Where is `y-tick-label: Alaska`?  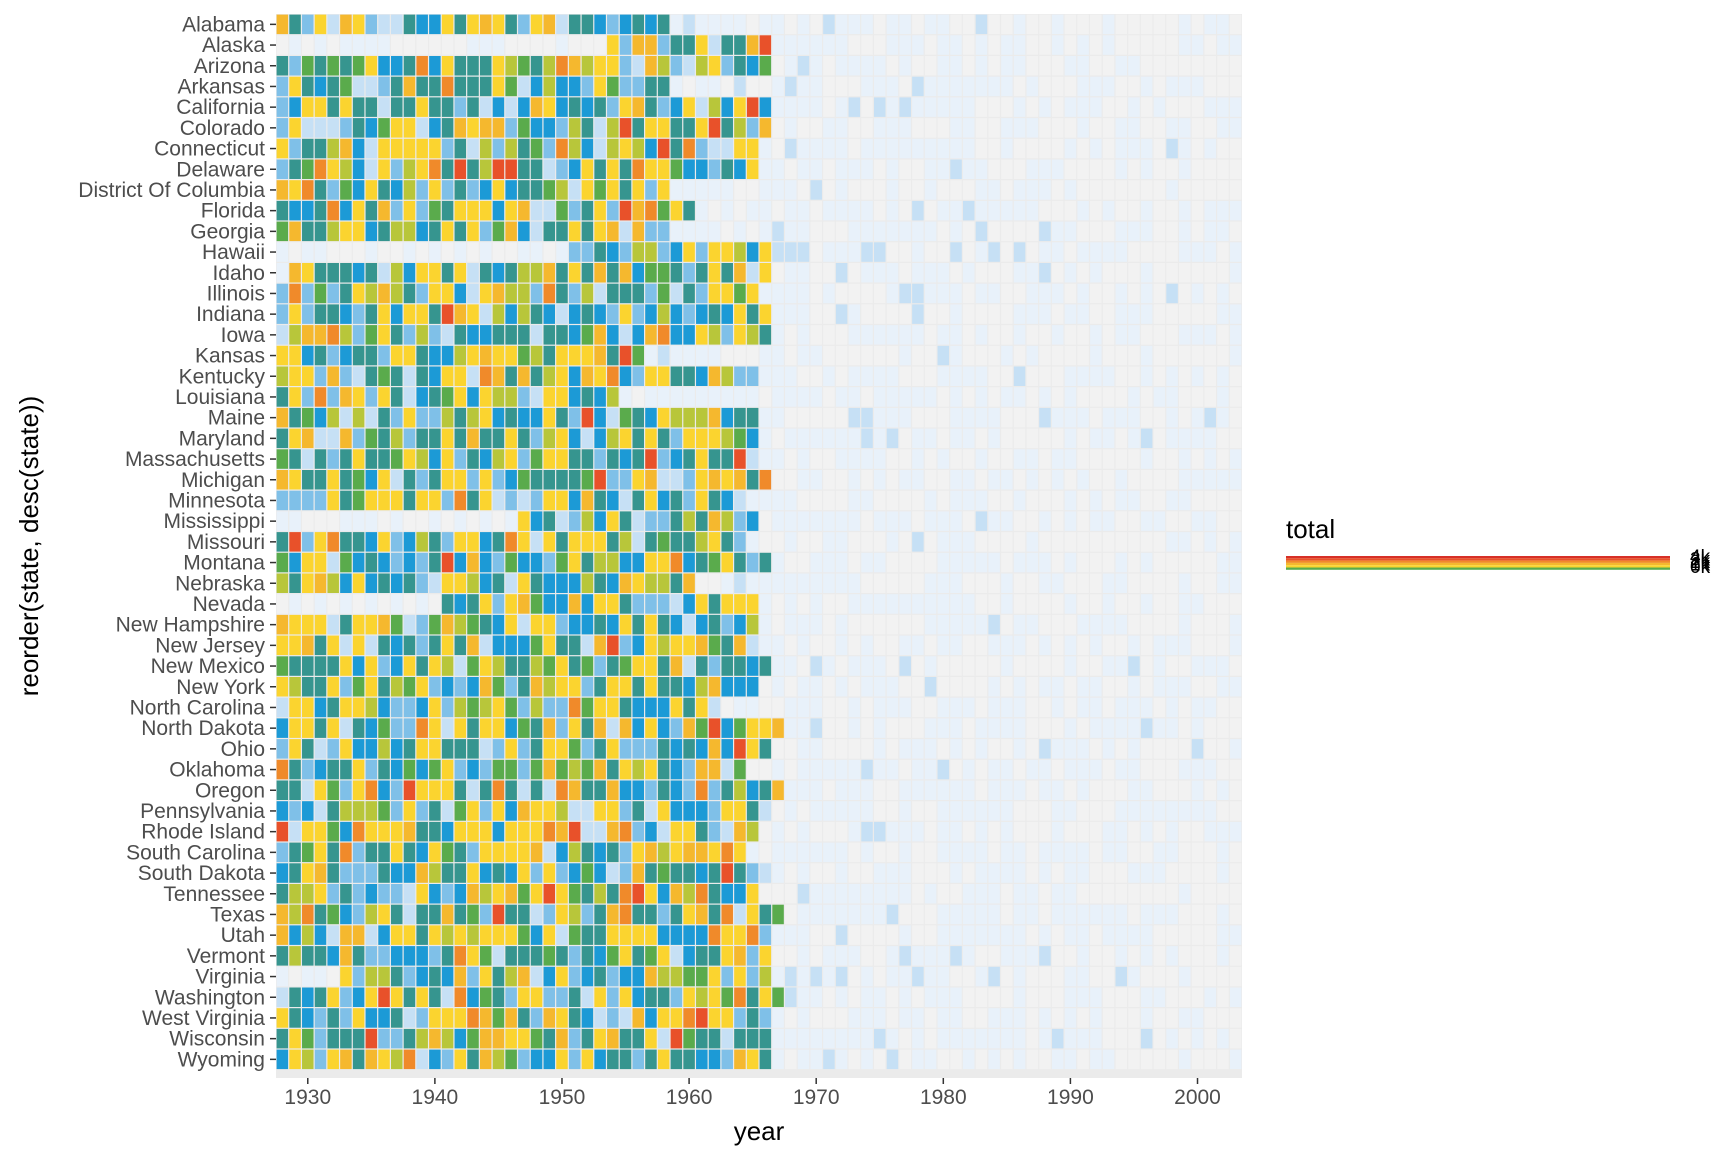 y-tick-label: Alaska is located at coordinates (233, 45).